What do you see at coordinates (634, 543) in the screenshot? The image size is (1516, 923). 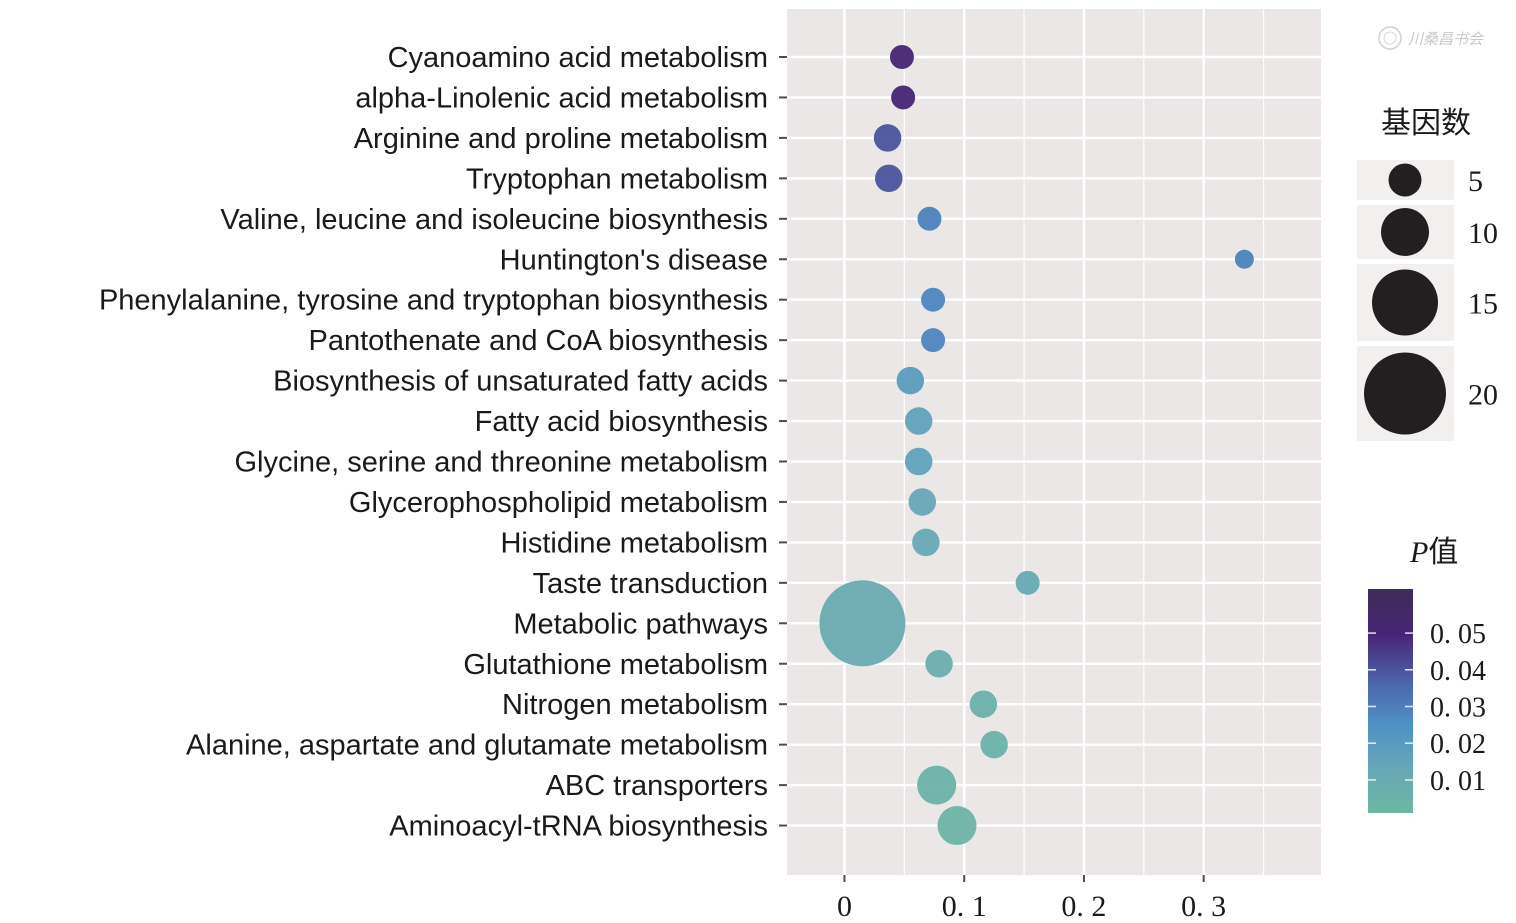 I see `y-tick-label: Histidine metabolism` at bounding box center [634, 543].